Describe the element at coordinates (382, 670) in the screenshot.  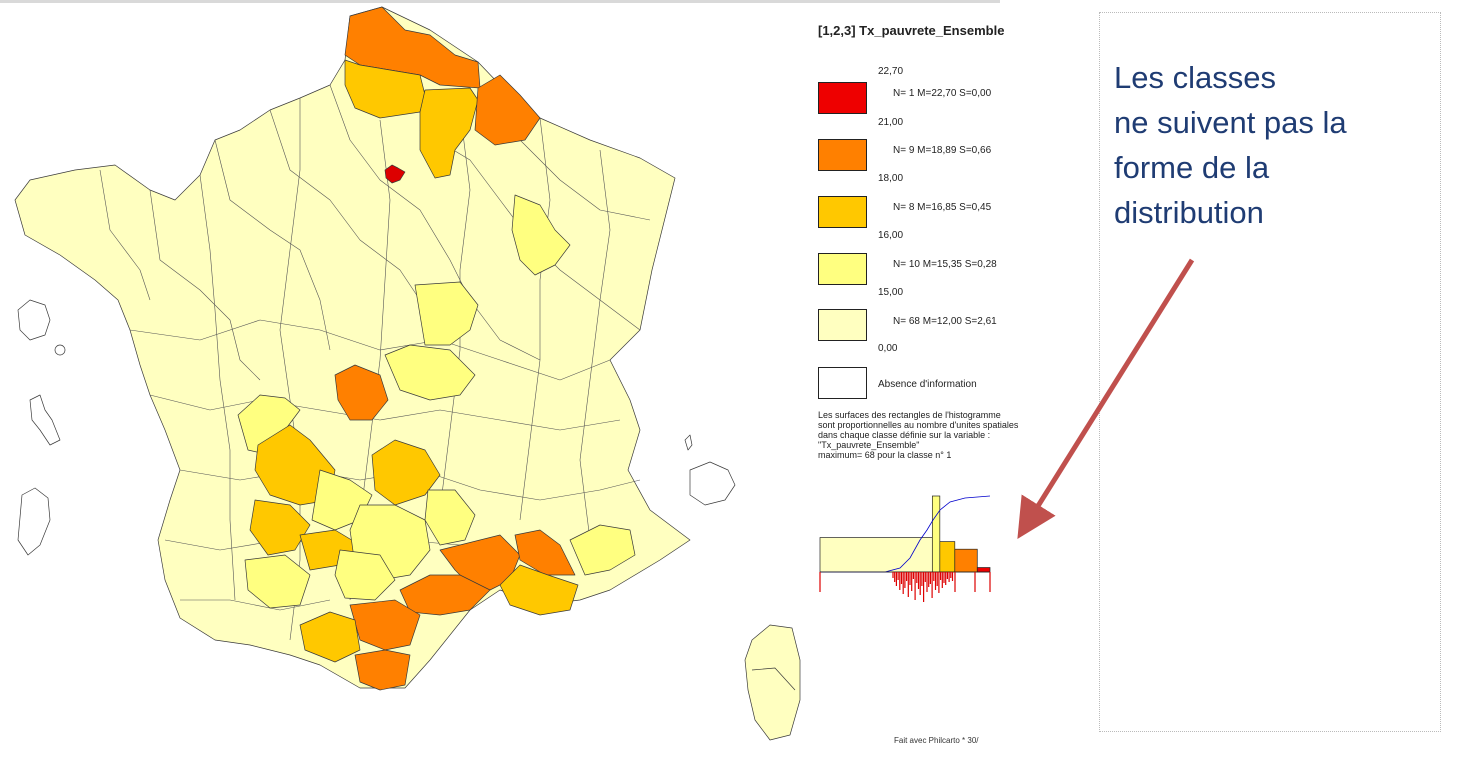
I see `dept-pyrenees-orientales` at that location.